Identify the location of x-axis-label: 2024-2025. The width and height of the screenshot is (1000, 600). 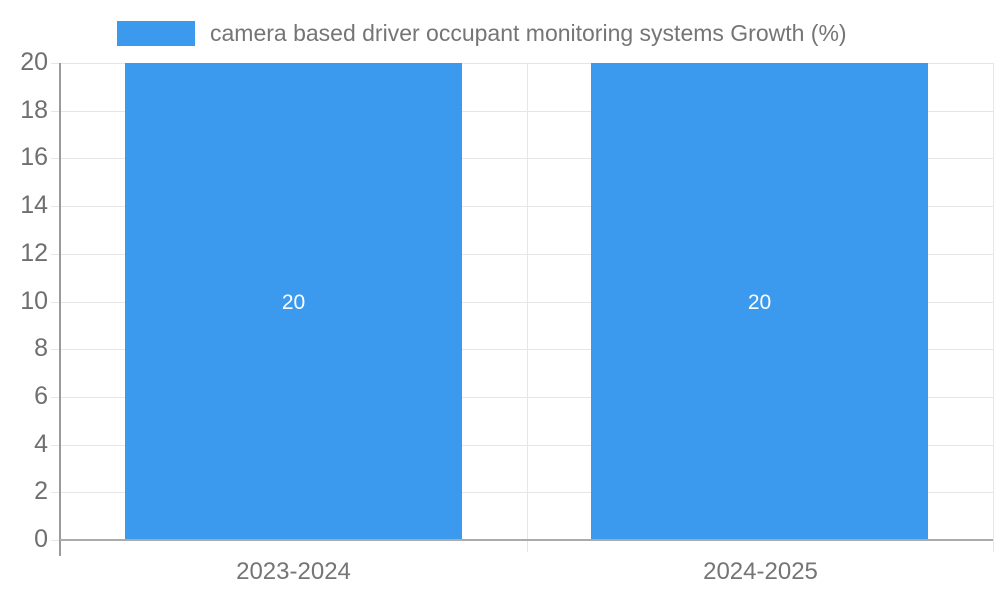
(760, 571).